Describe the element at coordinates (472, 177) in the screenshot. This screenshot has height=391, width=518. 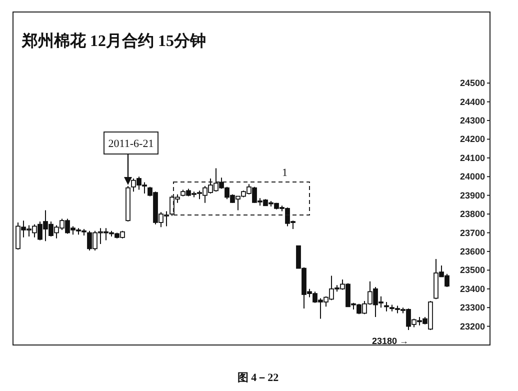
I see `y-tick-label: 24000` at that location.